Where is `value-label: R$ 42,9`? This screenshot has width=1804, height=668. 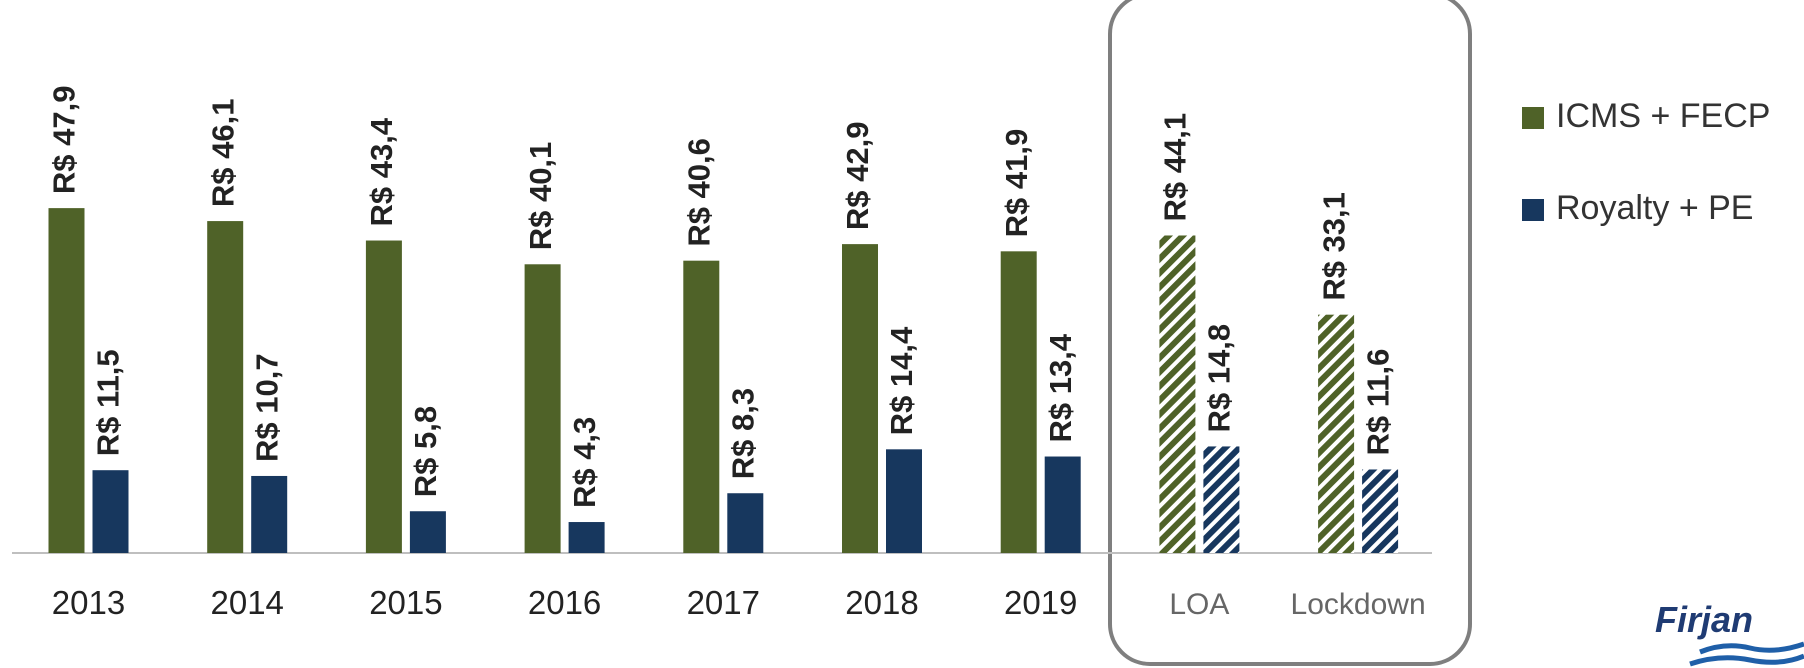 value-label: R$ 42,9 is located at coordinates (857, 176).